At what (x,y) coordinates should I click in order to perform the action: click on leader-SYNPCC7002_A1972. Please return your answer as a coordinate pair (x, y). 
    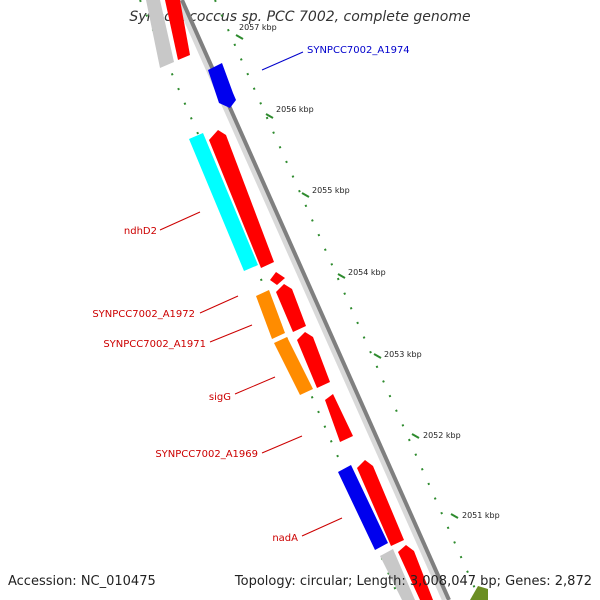
    Looking at the image, I should click on (219, 304).